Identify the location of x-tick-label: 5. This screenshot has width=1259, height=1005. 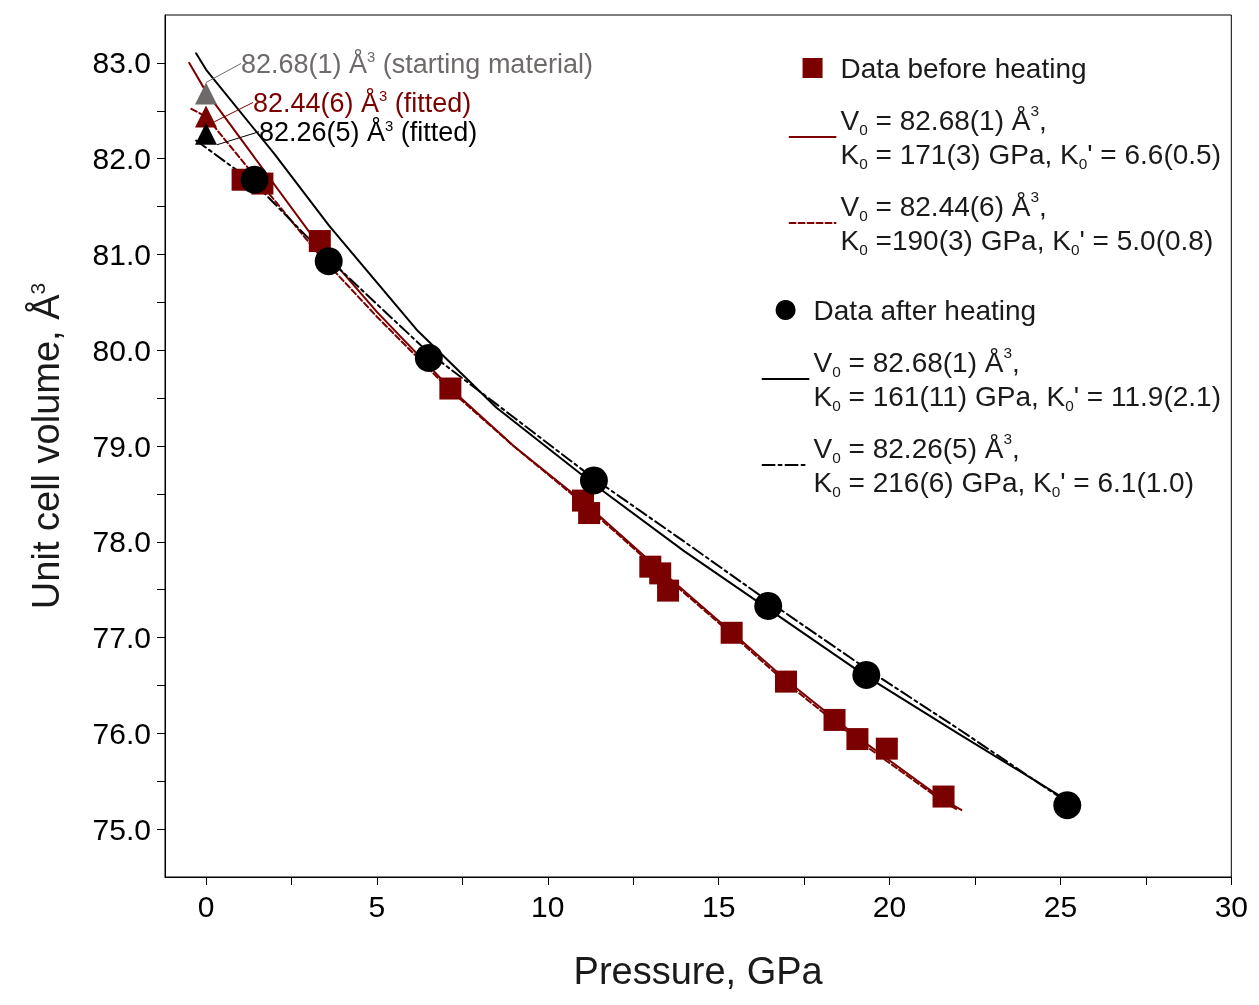
(377, 906).